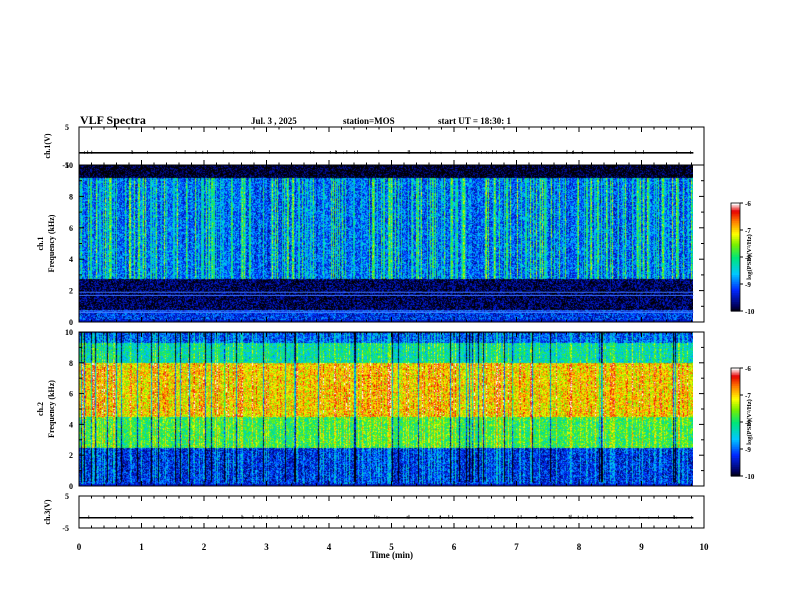 Image resolution: width=792 pixels, height=612 pixels. I want to click on x-axis: 0 1 2 3 4 5 6 7 8 9 10 Time (min), so click(393, 551).